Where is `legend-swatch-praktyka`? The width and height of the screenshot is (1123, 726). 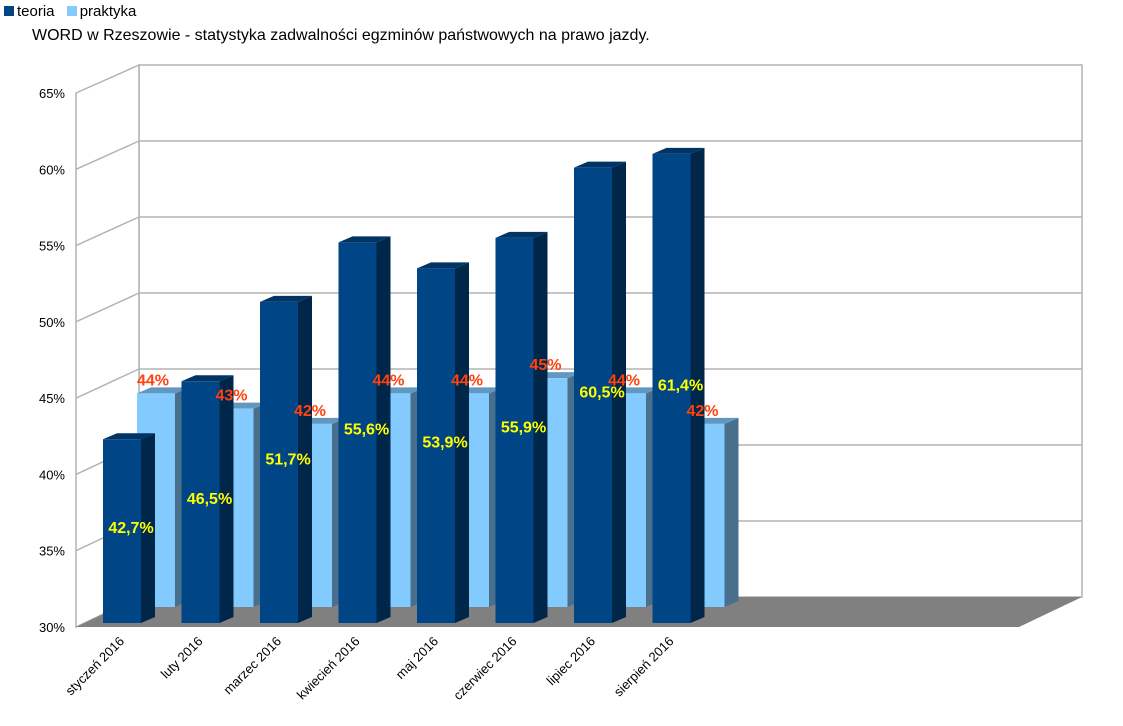 legend-swatch-praktyka is located at coordinates (71, 11).